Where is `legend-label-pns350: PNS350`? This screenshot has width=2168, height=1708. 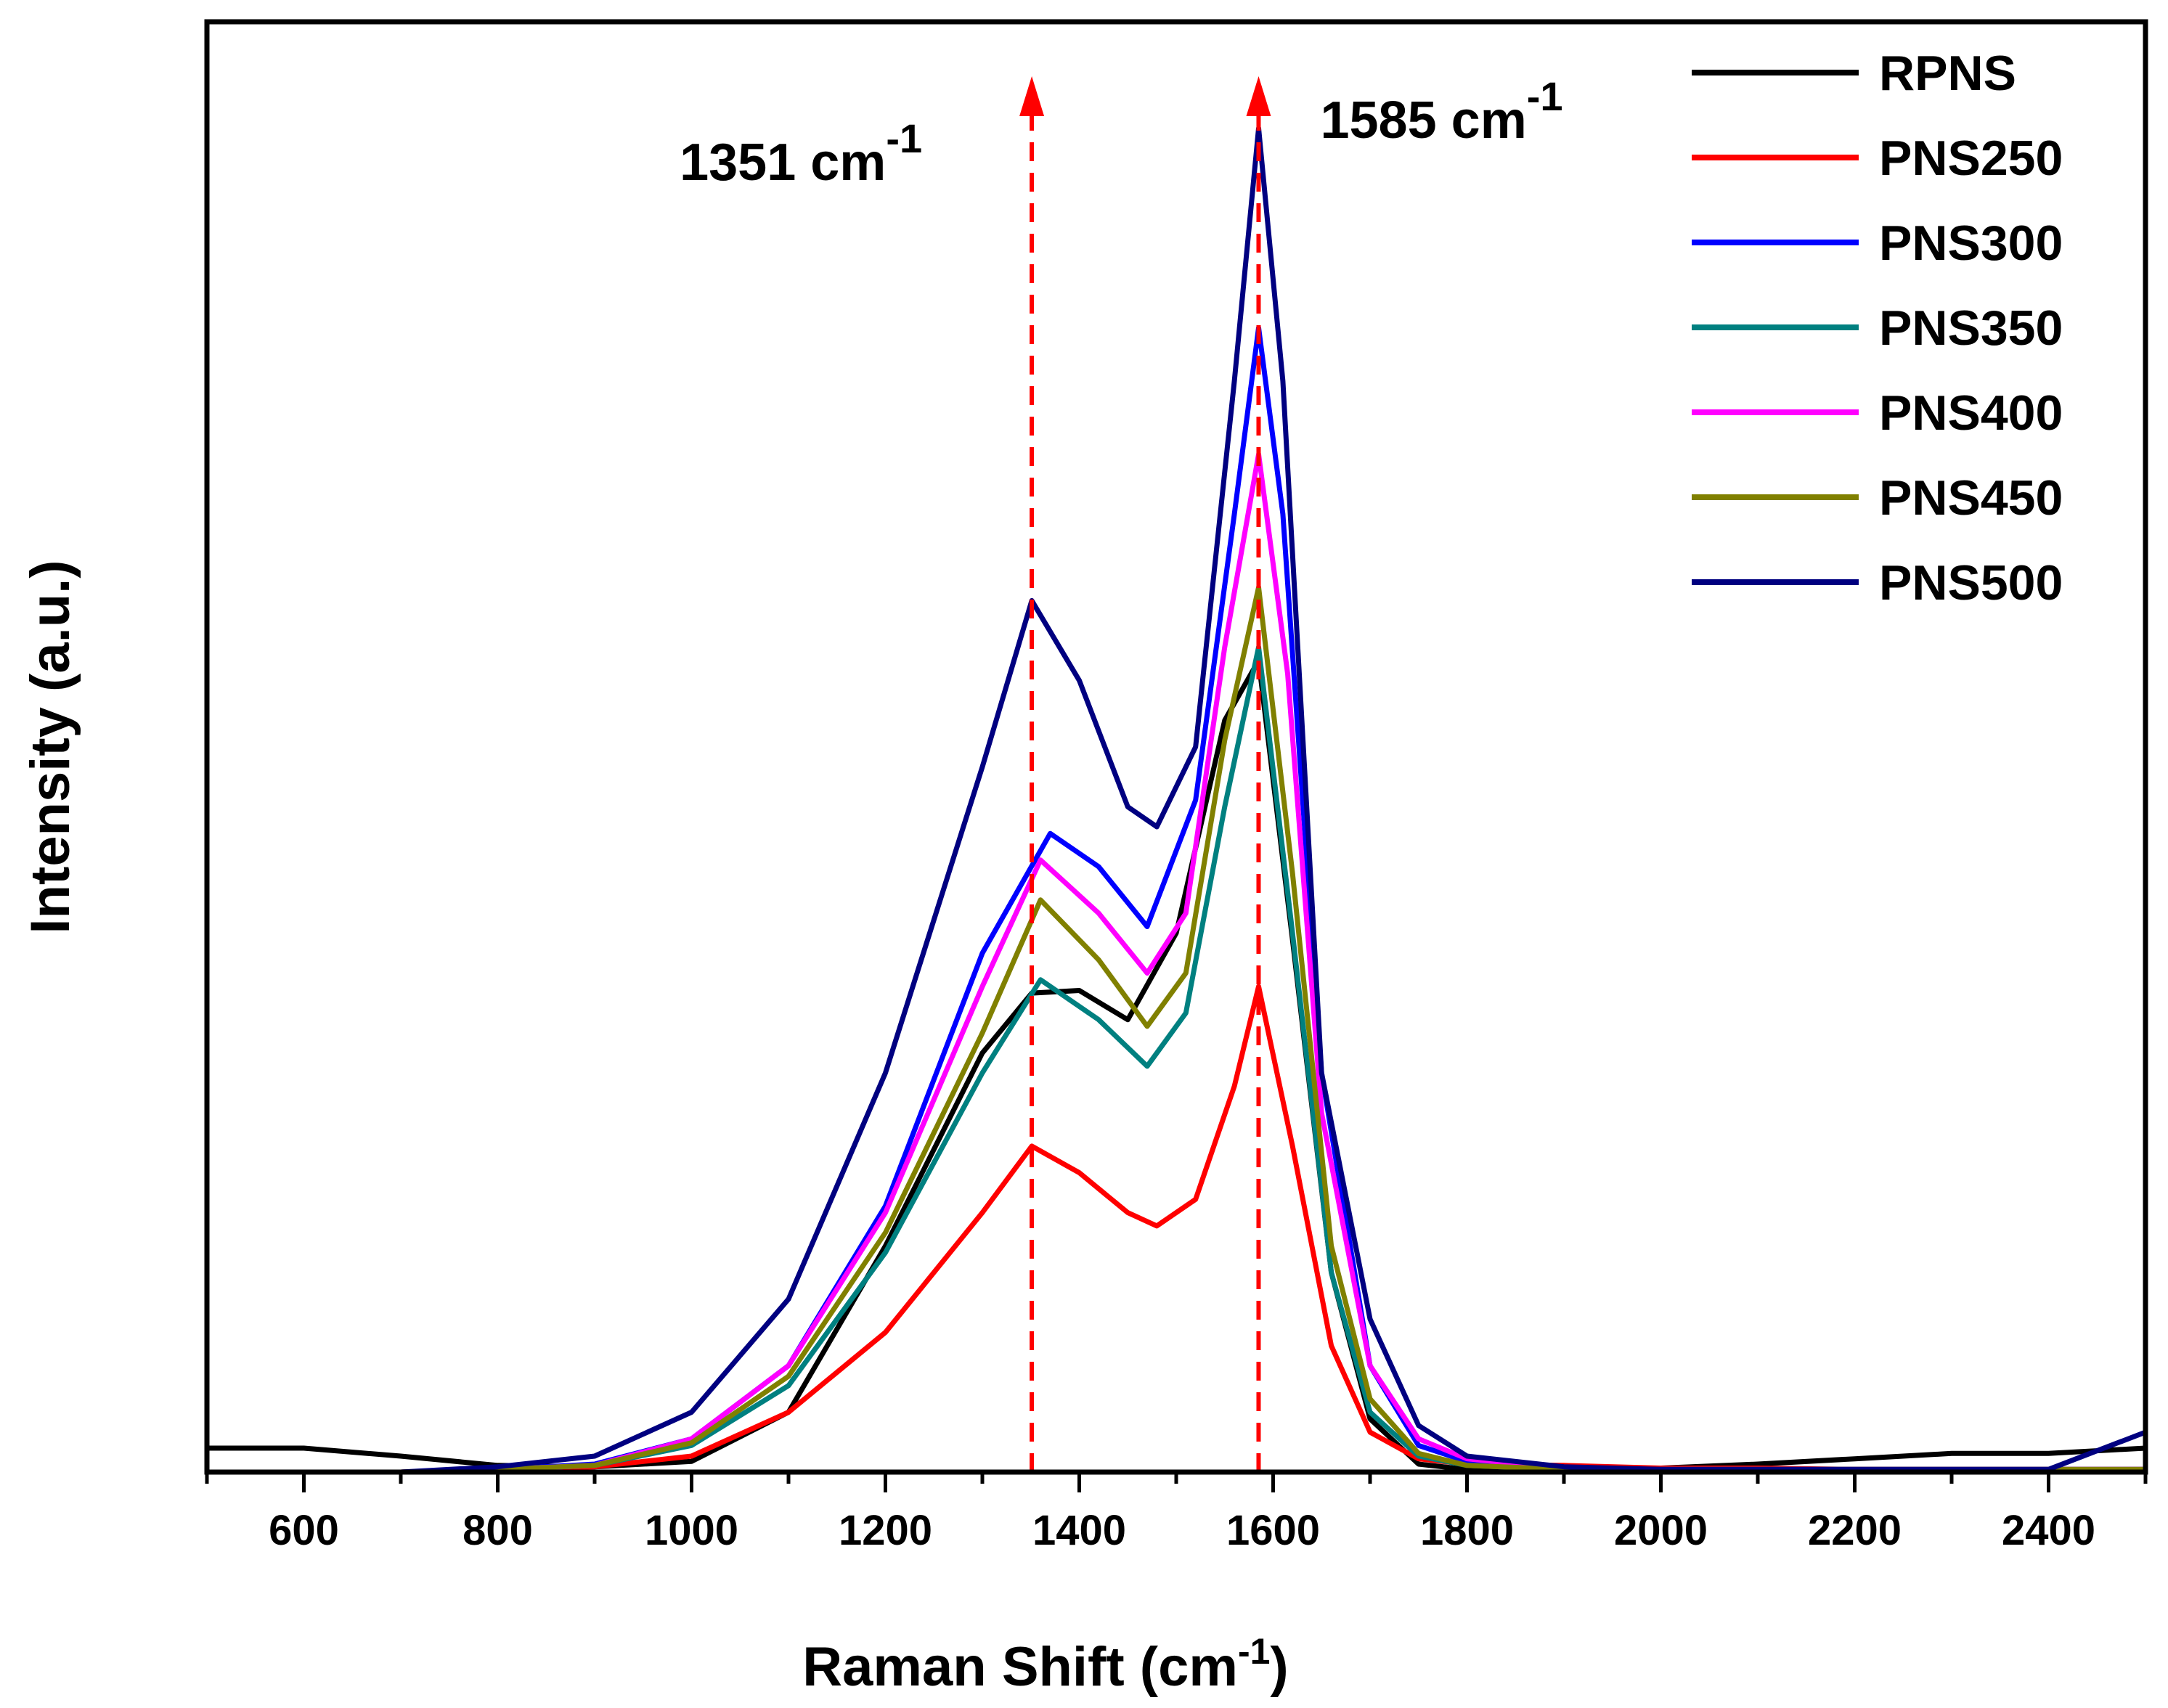 legend-label-pns350: PNS350 is located at coordinates (1971, 328).